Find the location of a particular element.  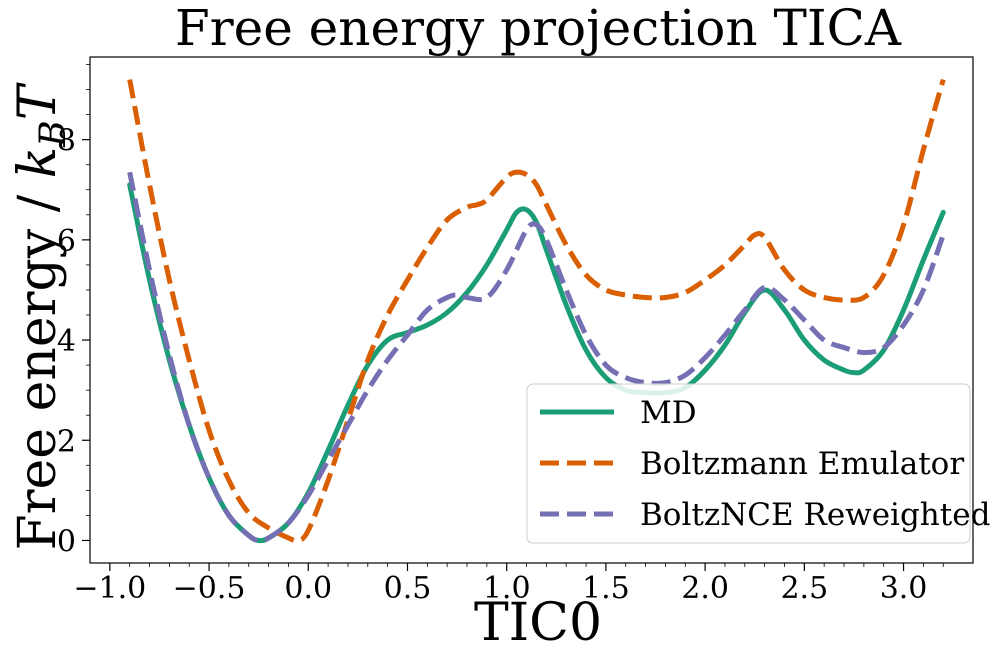

x-tick-label: 0.0 is located at coordinates (308, 588).